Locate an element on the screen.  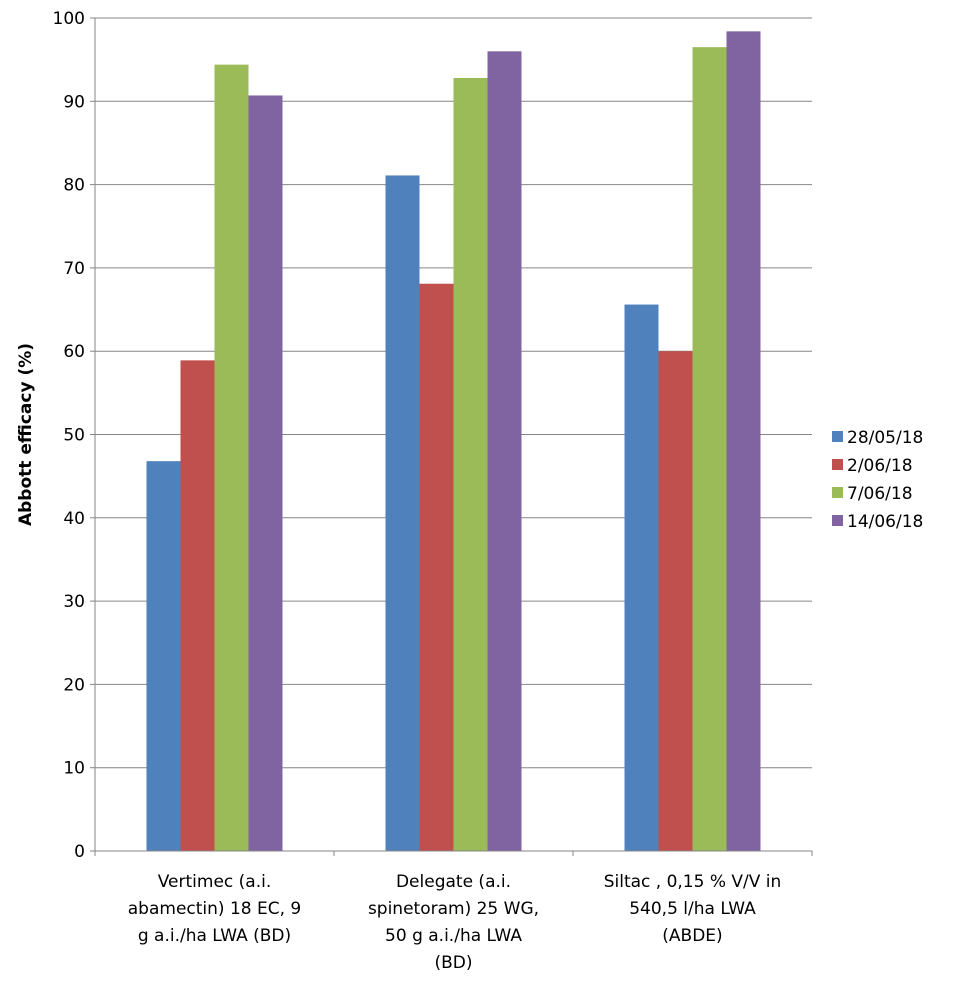
y-axis-ticks: 0 10 20 30 40 50 60 70 80 90 100 is located at coordinates (74, 435).